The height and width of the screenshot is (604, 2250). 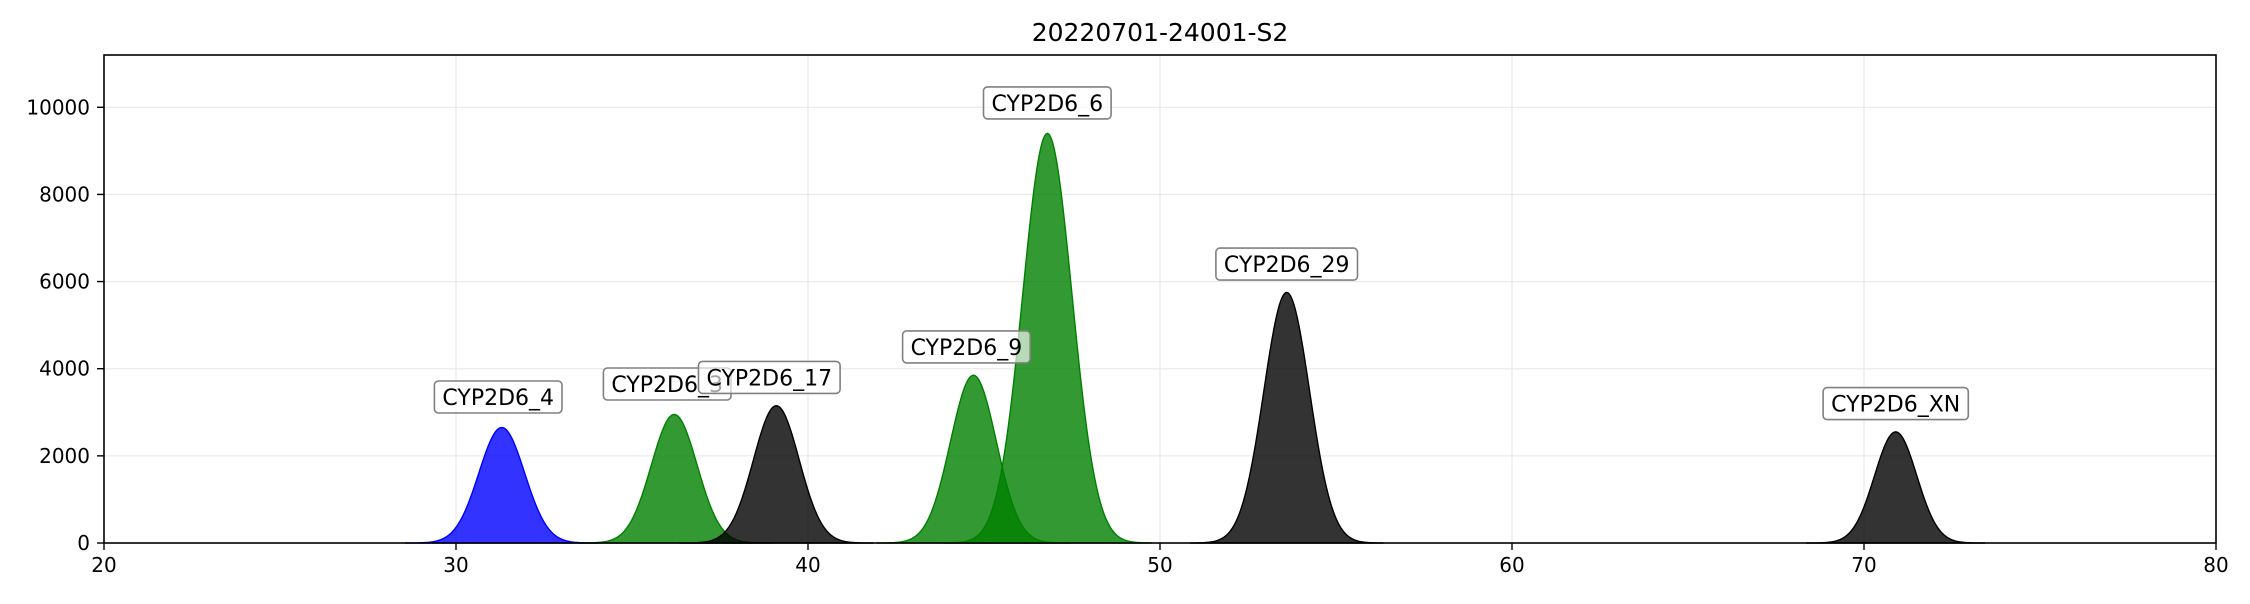 I want to click on peak-label-cyp2d6-17: CYP2D6_17, so click(x=769, y=377).